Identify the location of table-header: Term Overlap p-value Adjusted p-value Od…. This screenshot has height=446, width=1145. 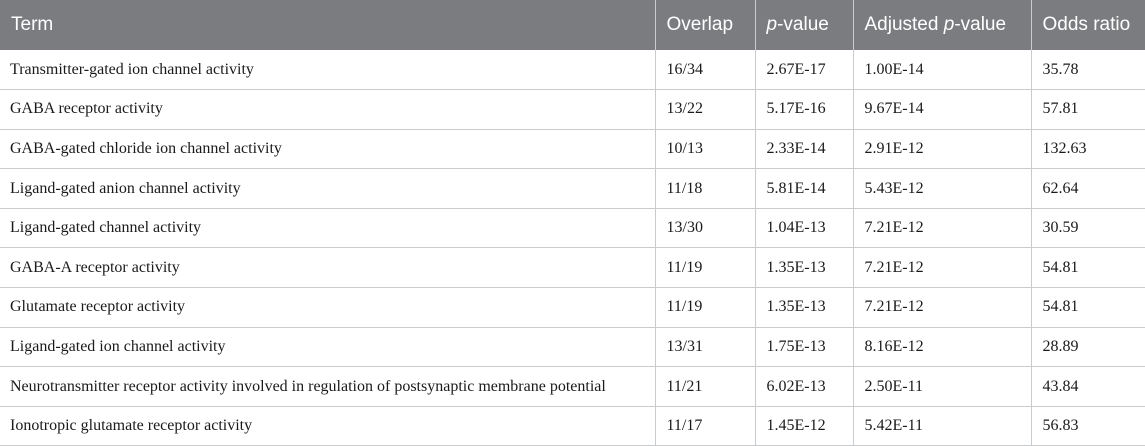
(572, 25).